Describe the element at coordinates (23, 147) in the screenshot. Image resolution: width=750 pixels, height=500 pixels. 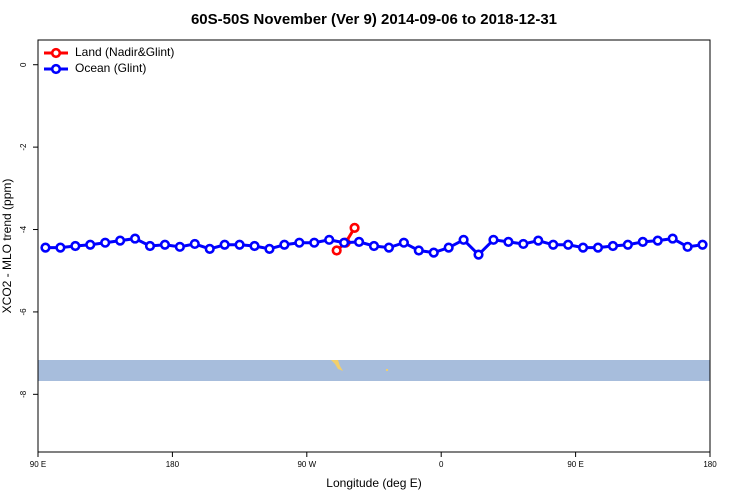
I see `y-tick-label: -2` at that location.